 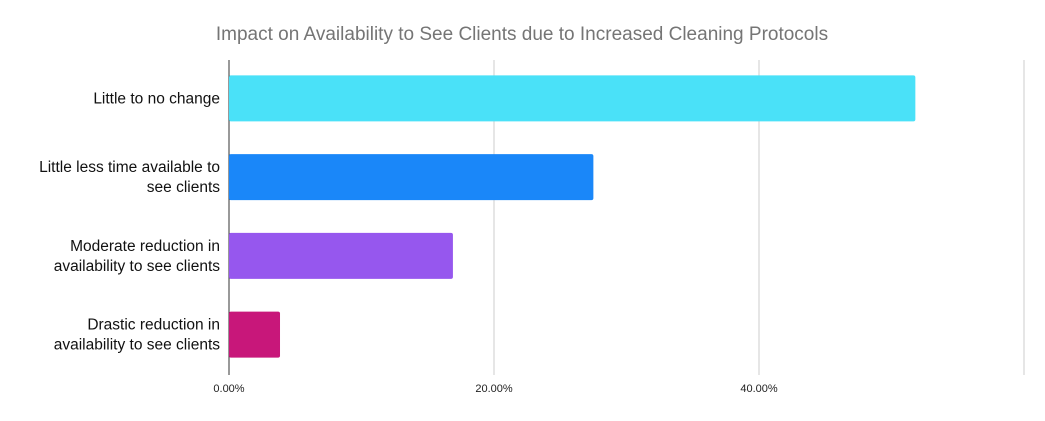 What do you see at coordinates (494, 389) in the screenshot?
I see `x-tick-label: 20.00%` at bounding box center [494, 389].